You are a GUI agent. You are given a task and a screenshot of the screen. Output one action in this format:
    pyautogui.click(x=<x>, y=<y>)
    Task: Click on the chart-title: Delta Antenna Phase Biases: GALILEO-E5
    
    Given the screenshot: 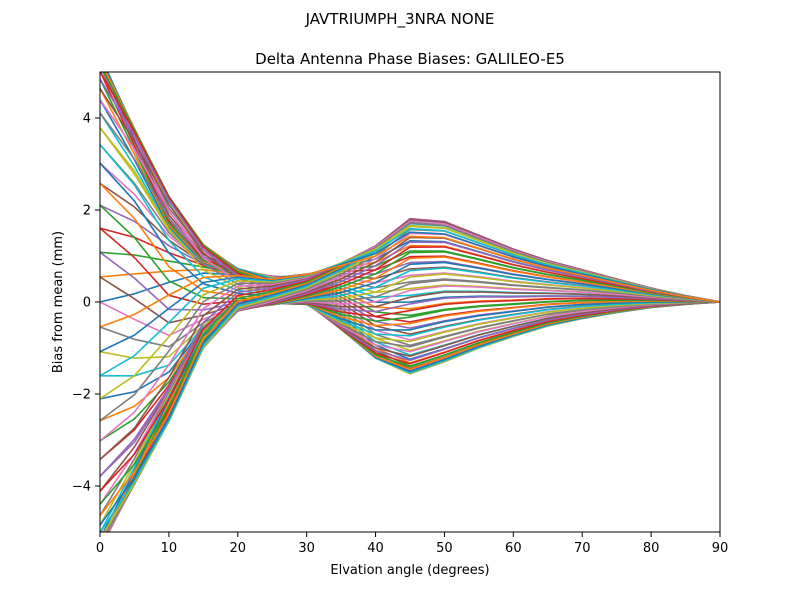 What is the action you would take?
    pyautogui.click(x=410, y=59)
    